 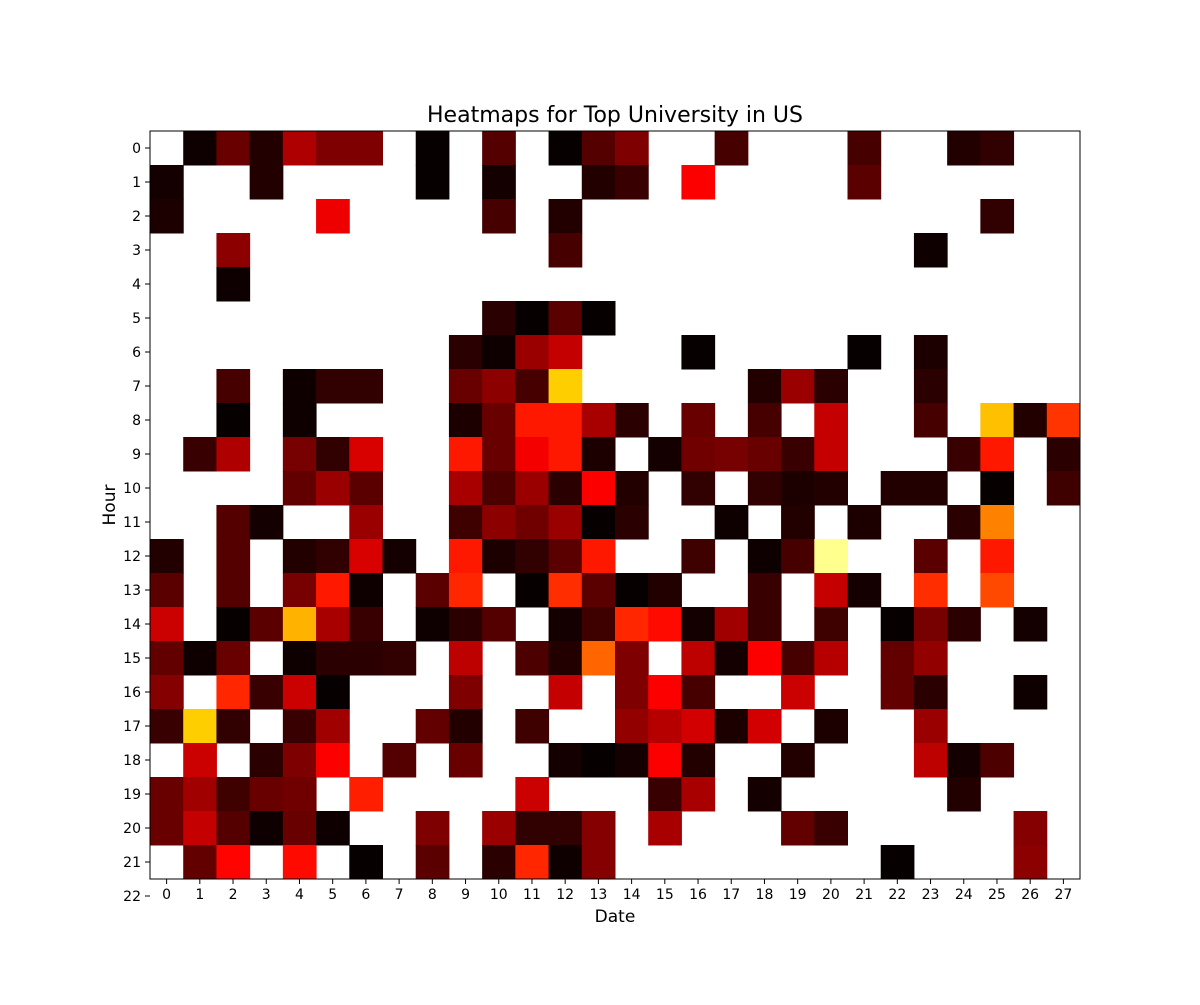 I want to click on y-tick-label: 3, so click(x=136, y=251).